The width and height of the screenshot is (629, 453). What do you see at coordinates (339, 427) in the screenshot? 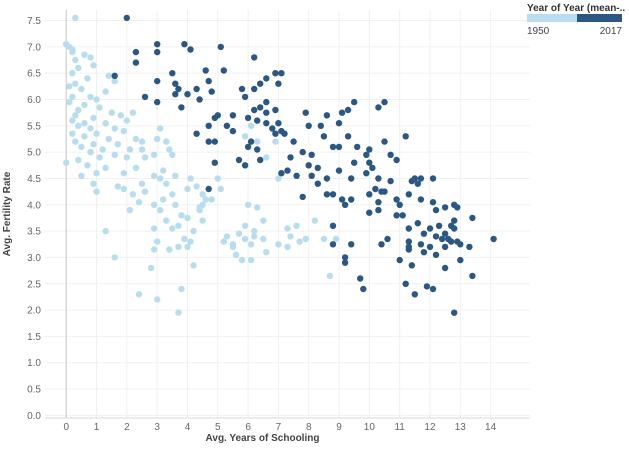
I see `x-tick-label: 9` at bounding box center [339, 427].